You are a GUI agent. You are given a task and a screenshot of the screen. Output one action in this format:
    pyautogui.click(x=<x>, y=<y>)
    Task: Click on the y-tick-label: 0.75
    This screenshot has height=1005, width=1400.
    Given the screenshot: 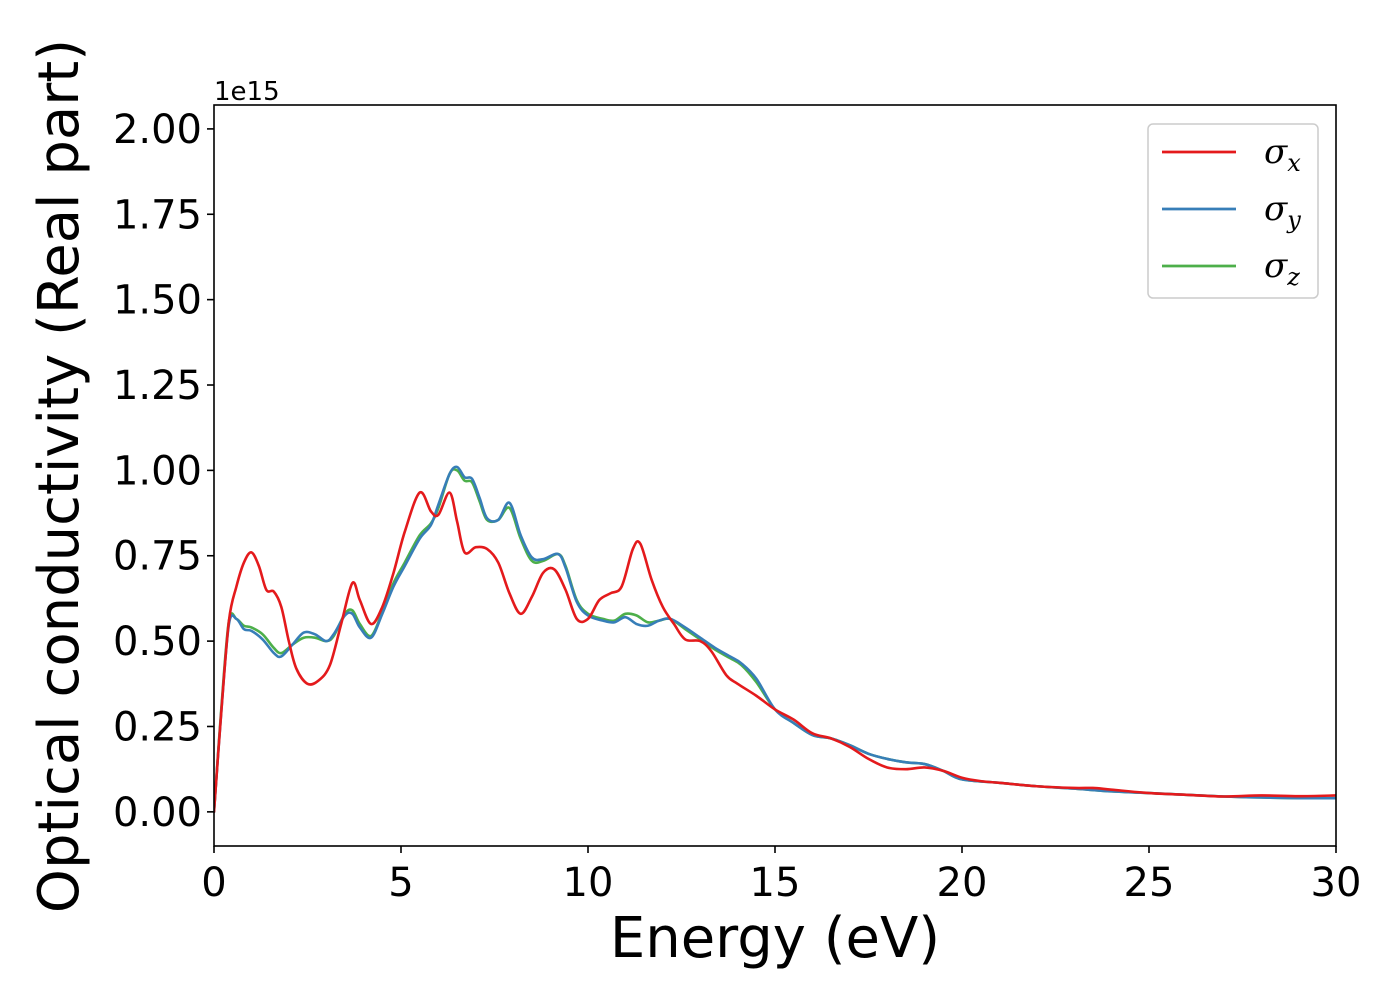 What is the action you would take?
    pyautogui.click(x=157, y=557)
    